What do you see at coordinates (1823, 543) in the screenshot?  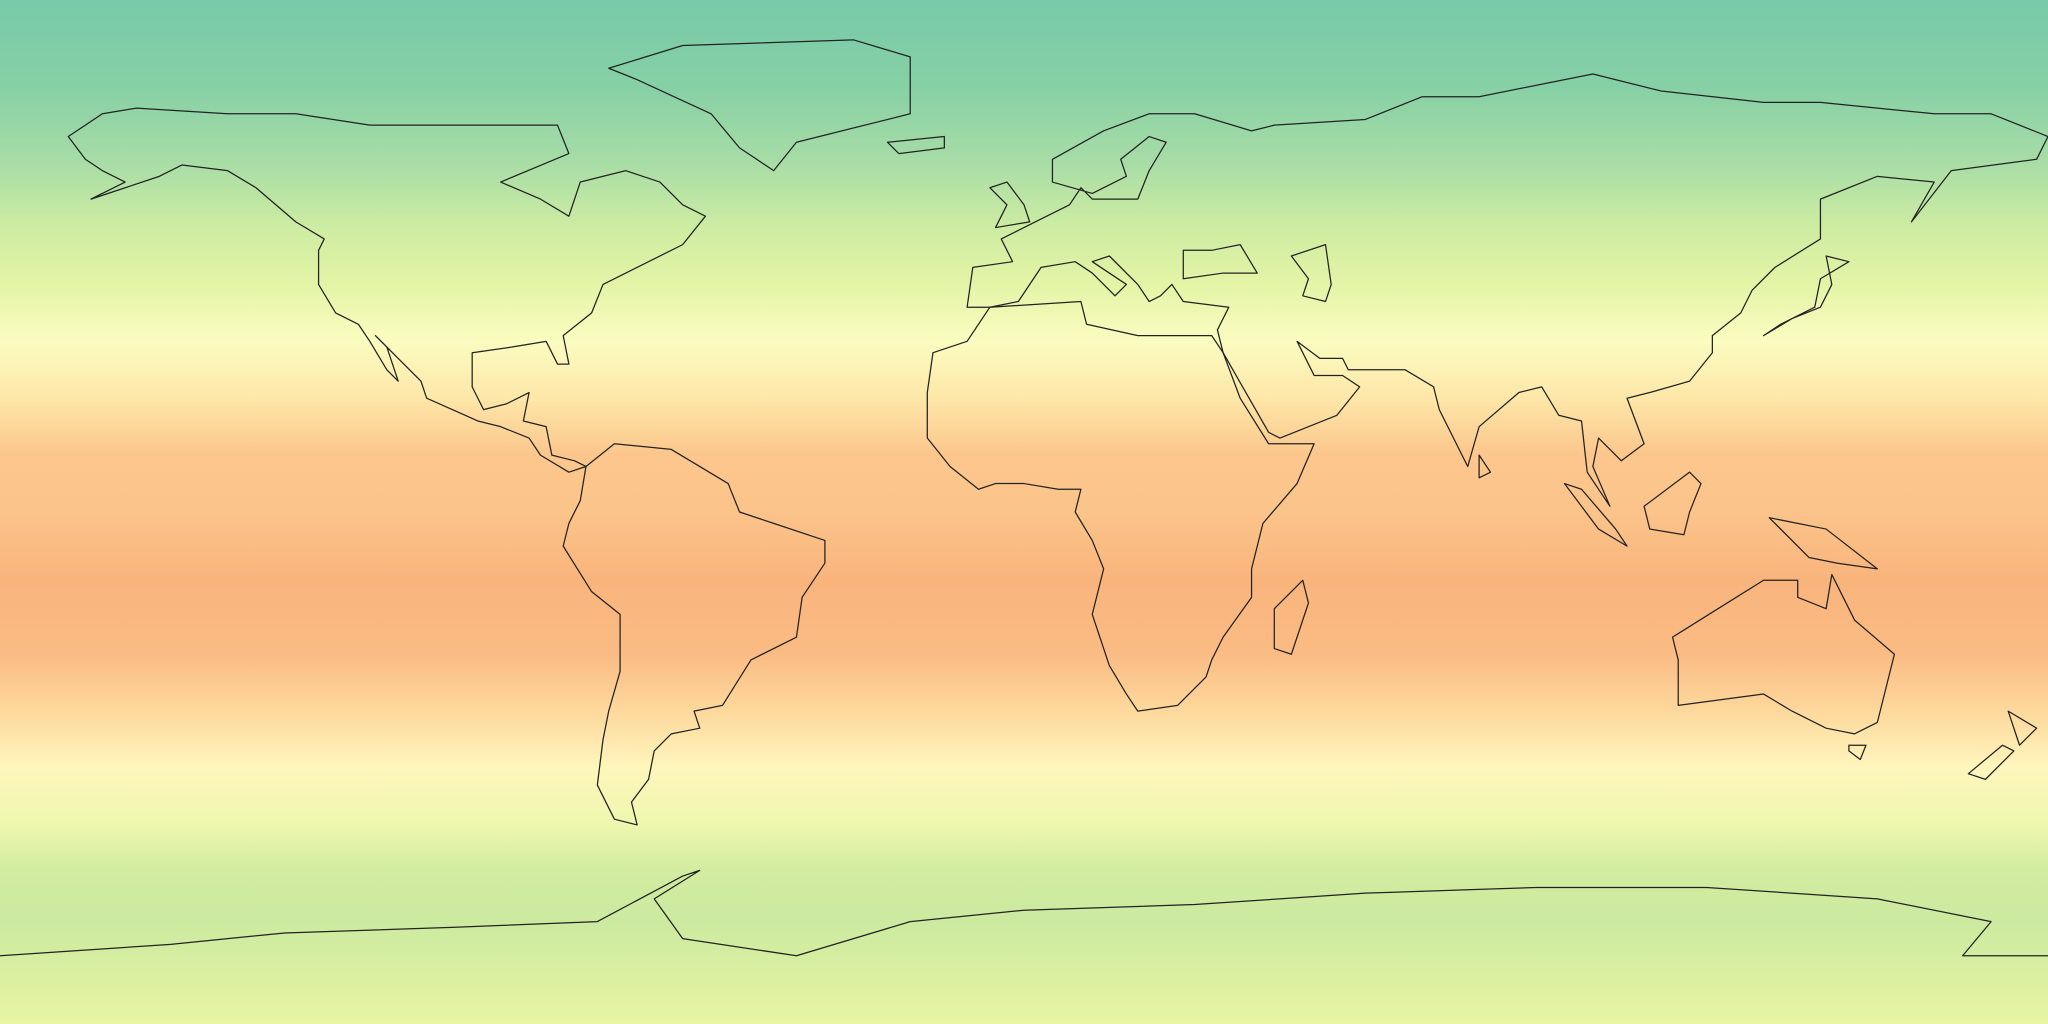 I see `coastline-new-guinea` at bounding box center [1823, 543].